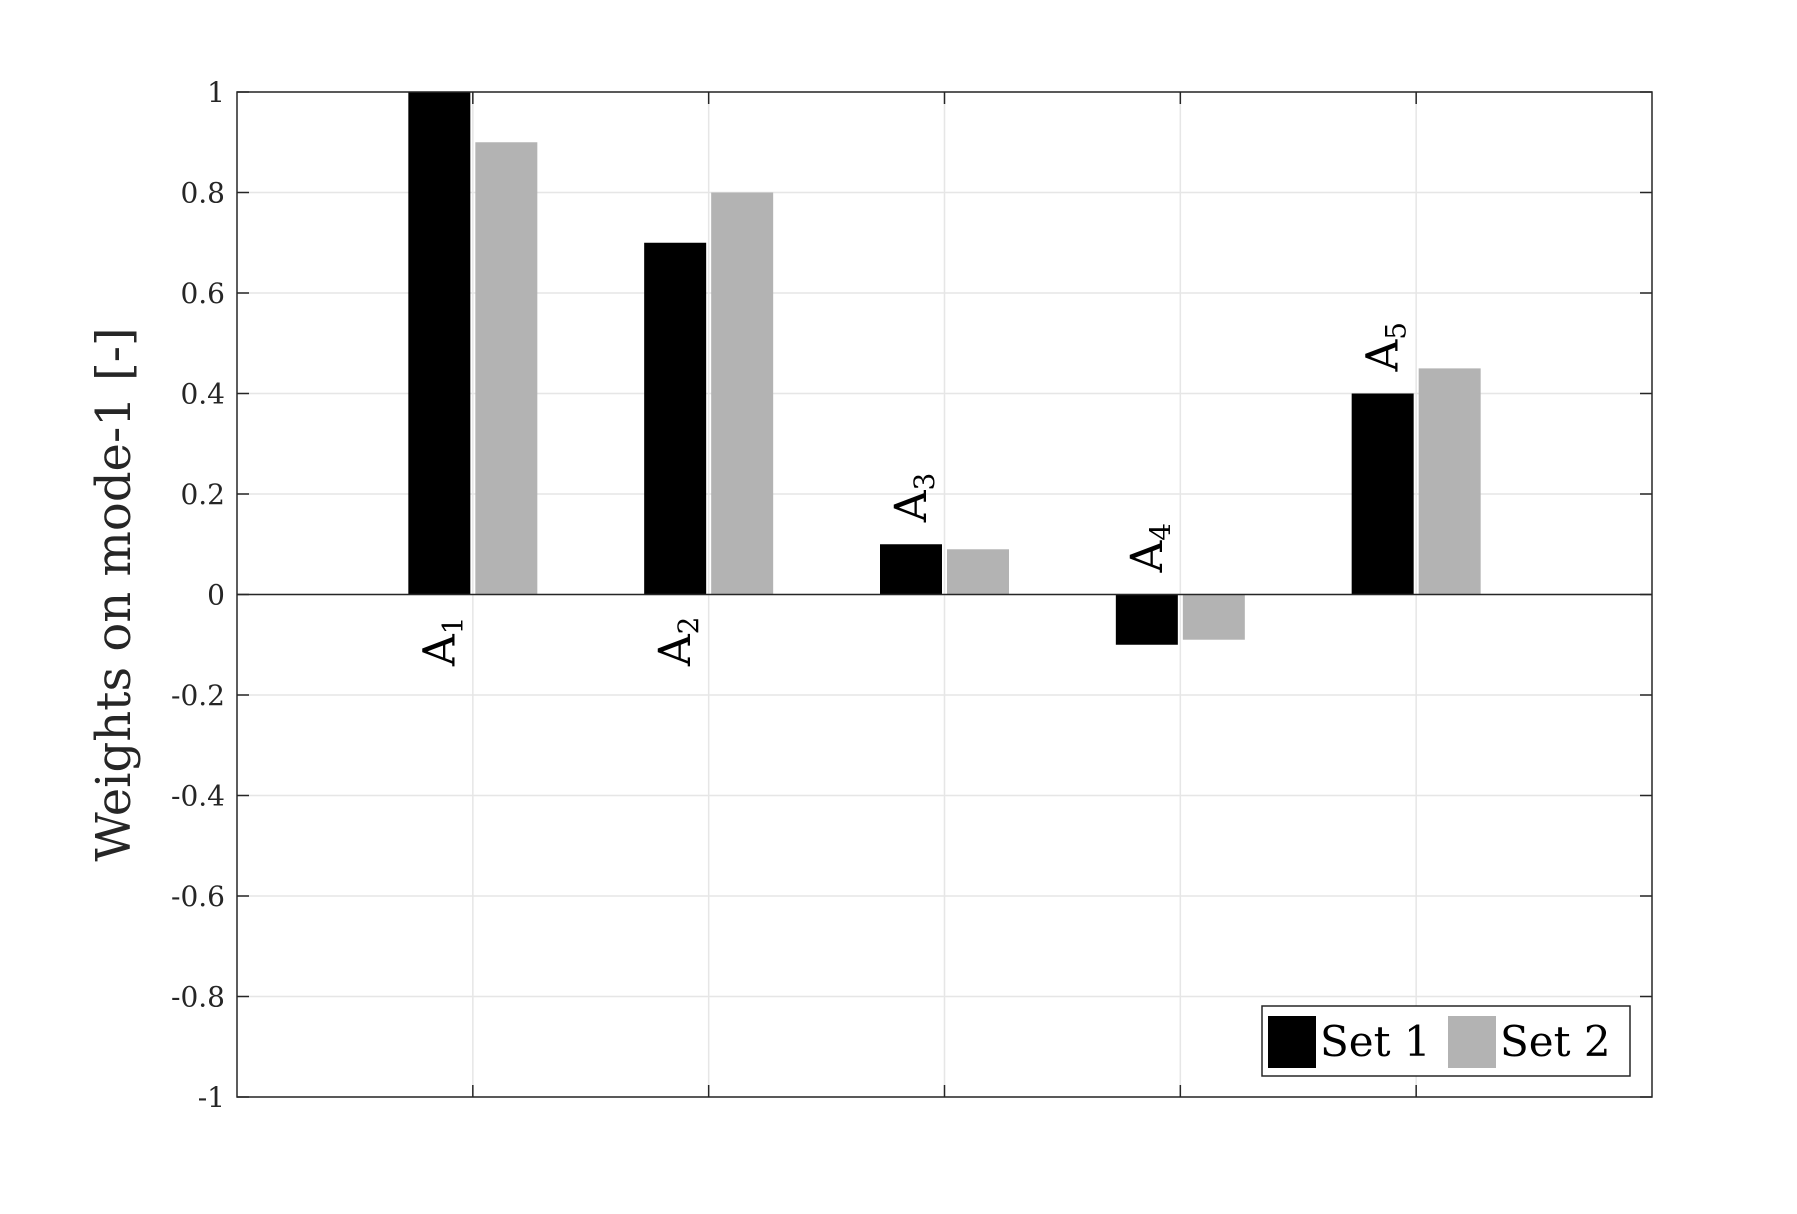 The width and height of the screenshot is (1797, 1214). What do you see at coordinates (114, 594) in the screenshot?
I see `y-axis-title: Weights on mode-1 [-]` at bounding box center [114, 594].